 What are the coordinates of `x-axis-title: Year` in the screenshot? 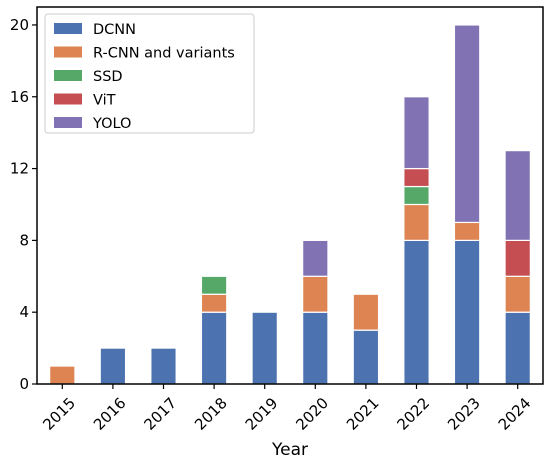 It's located at (289, 450).